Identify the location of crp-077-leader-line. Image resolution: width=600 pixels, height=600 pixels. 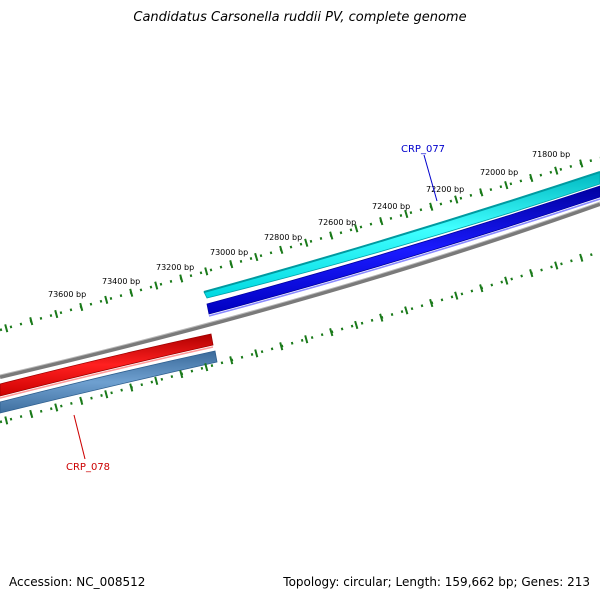
(430, 178).